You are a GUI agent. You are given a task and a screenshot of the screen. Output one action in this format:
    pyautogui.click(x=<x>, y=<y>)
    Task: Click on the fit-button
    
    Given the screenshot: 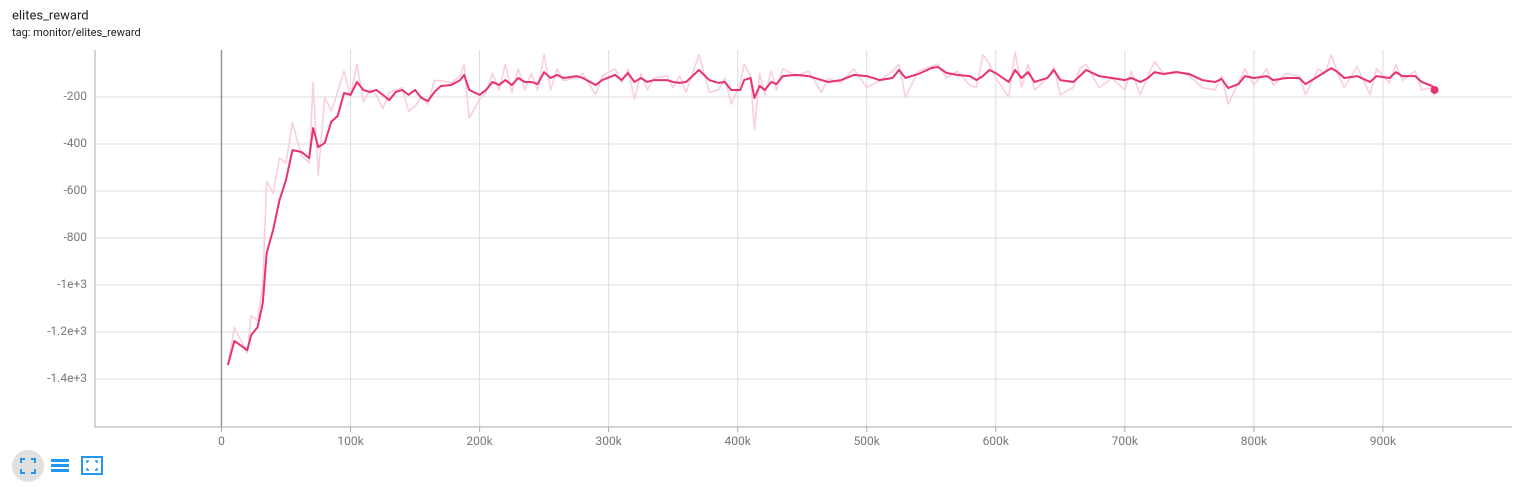 What is the action you would take?
    pyautogui.click(x=92, y=465)
    